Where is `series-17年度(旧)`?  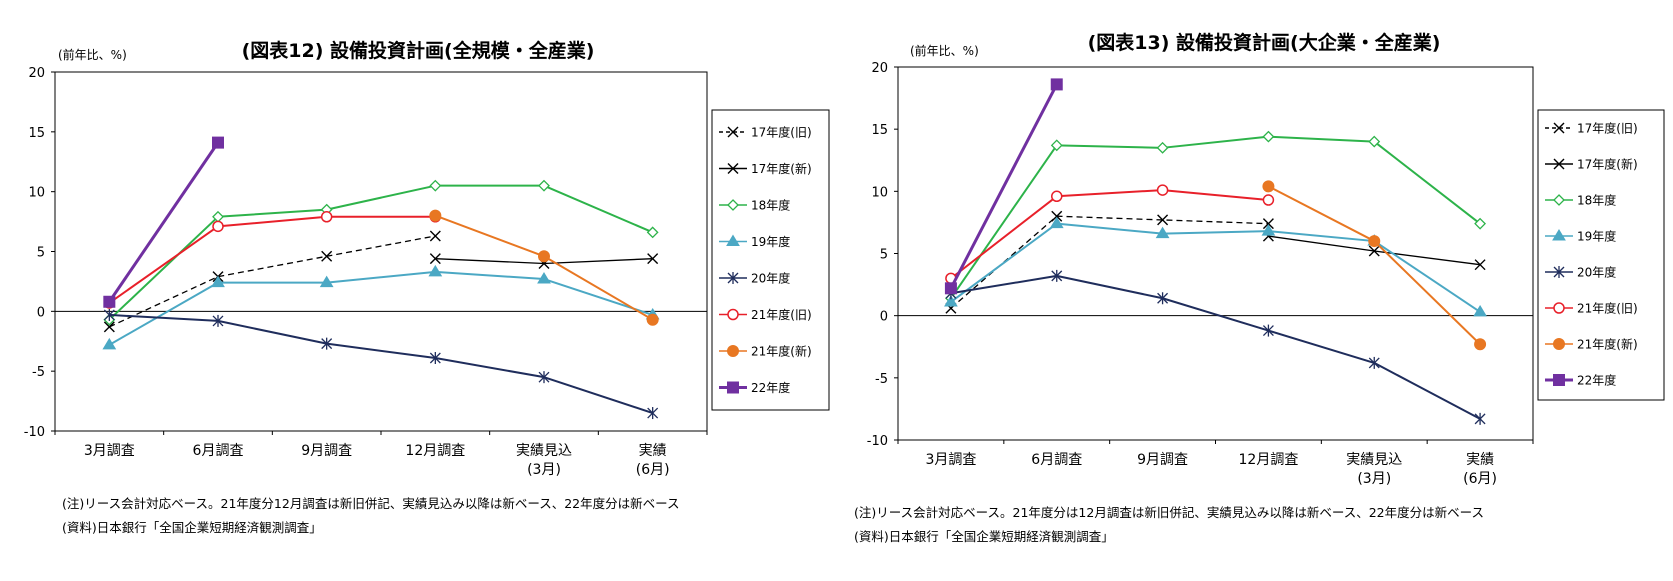
series-17年度(旧) is located at coordinates (1109, 262).